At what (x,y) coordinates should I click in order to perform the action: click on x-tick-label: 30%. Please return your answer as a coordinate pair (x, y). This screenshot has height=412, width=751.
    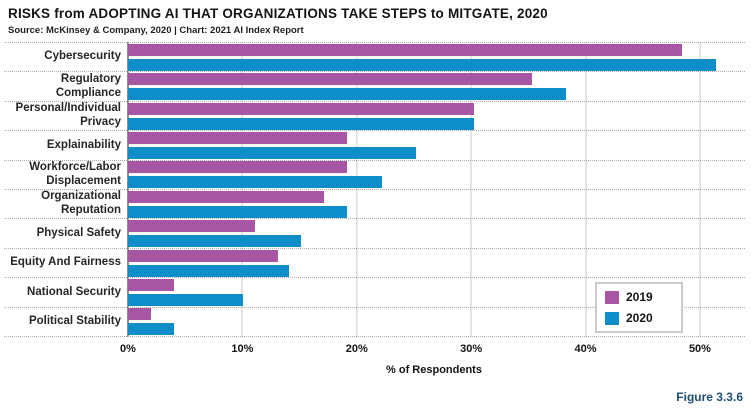
    Looking at the image, I should click on (471, 349).